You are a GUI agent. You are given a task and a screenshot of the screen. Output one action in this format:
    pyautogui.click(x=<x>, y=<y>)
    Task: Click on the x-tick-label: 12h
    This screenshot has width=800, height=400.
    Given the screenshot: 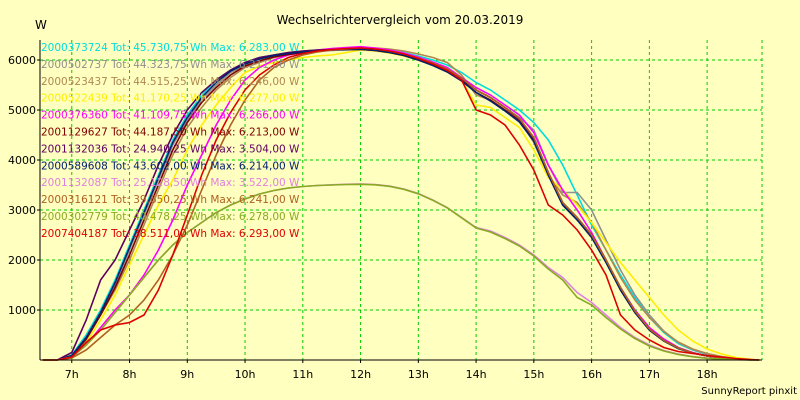 What is the action you would take?
    pyautogui.click(x=360, y=374)
    